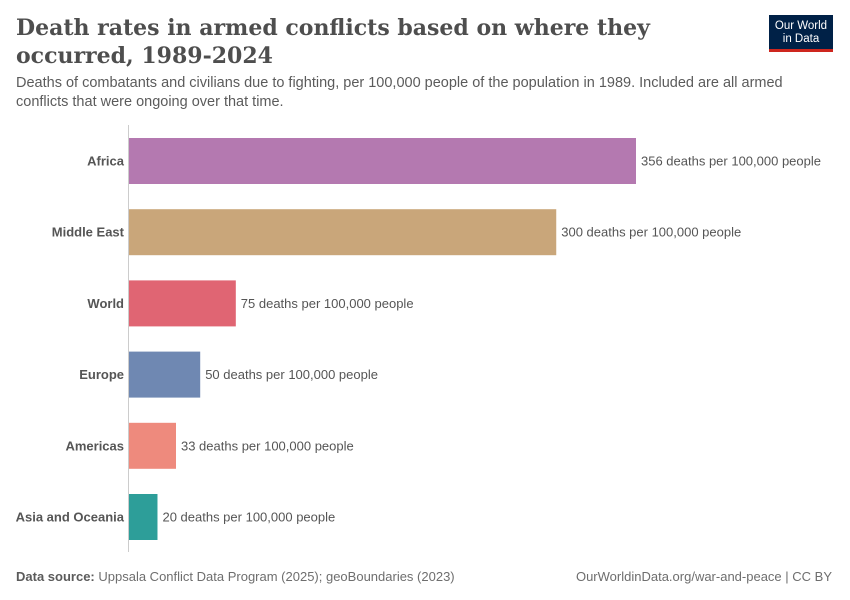 This screenshot has height=600, width=850. Describe the element at coordinates (651, 232) in the screenshot. I see `data-label: 300 deaths per 100,000 people` at that location.